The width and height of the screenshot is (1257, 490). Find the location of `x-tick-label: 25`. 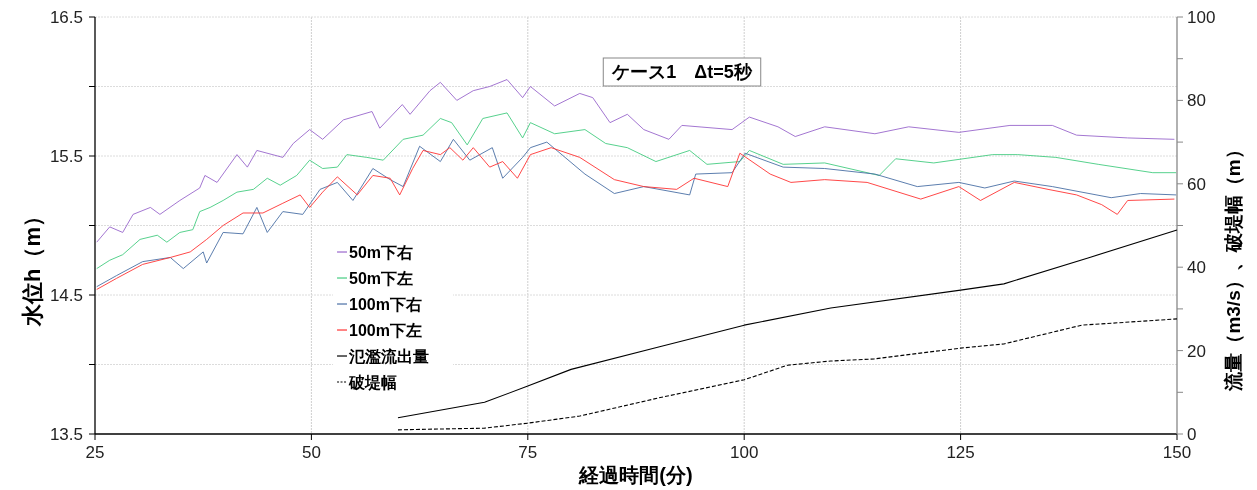

x-tick-label: 25 is located at coordinates (95, 452).